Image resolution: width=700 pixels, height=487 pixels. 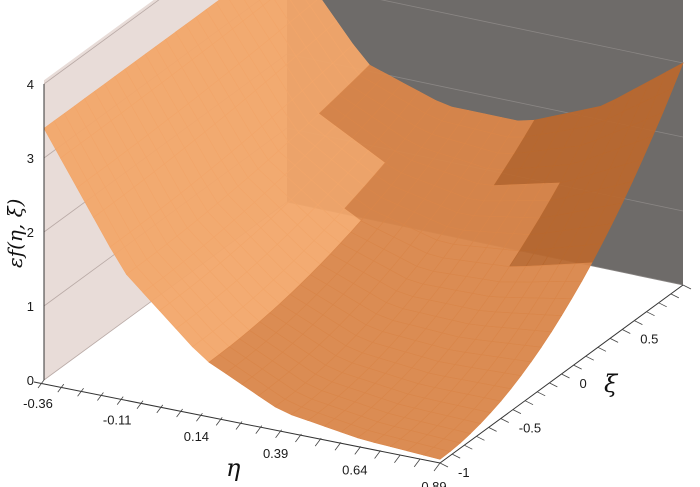 I want to click on z-tick-label: 0, so click(x=30, y=380).